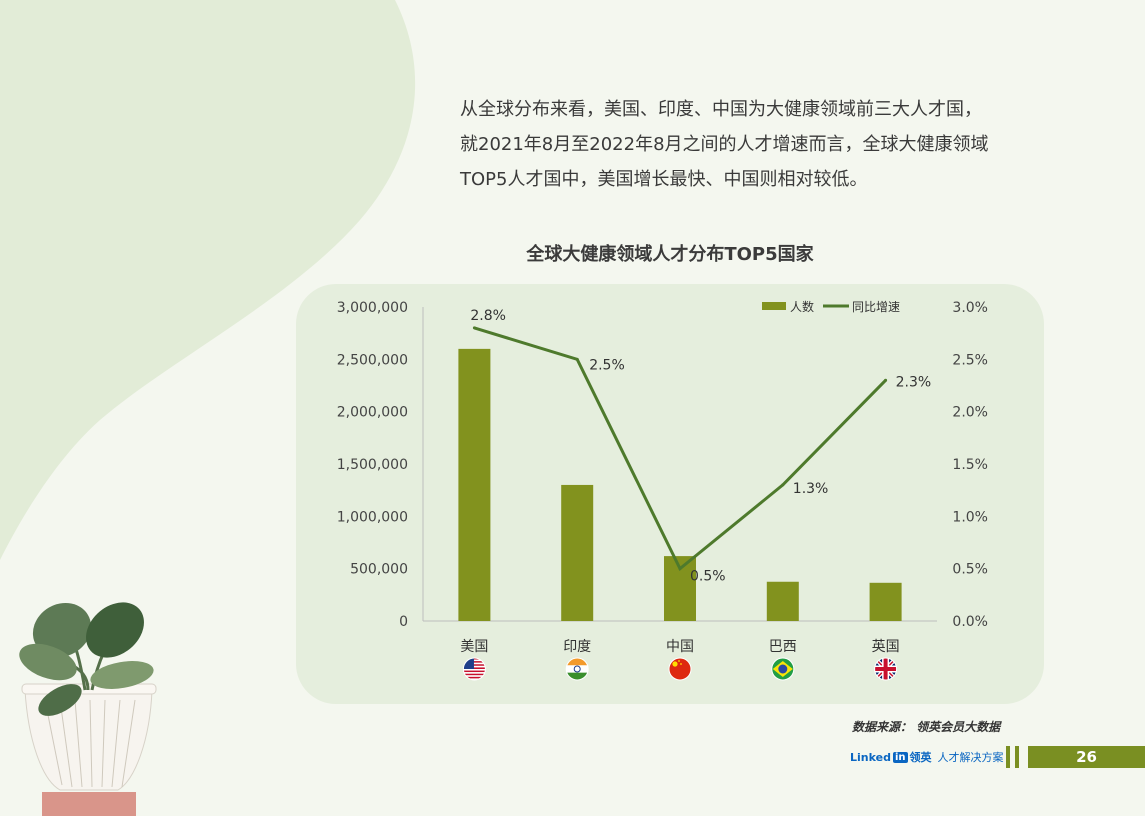  I want to click on growth-data-label: 2.5%, so click(607, 365).